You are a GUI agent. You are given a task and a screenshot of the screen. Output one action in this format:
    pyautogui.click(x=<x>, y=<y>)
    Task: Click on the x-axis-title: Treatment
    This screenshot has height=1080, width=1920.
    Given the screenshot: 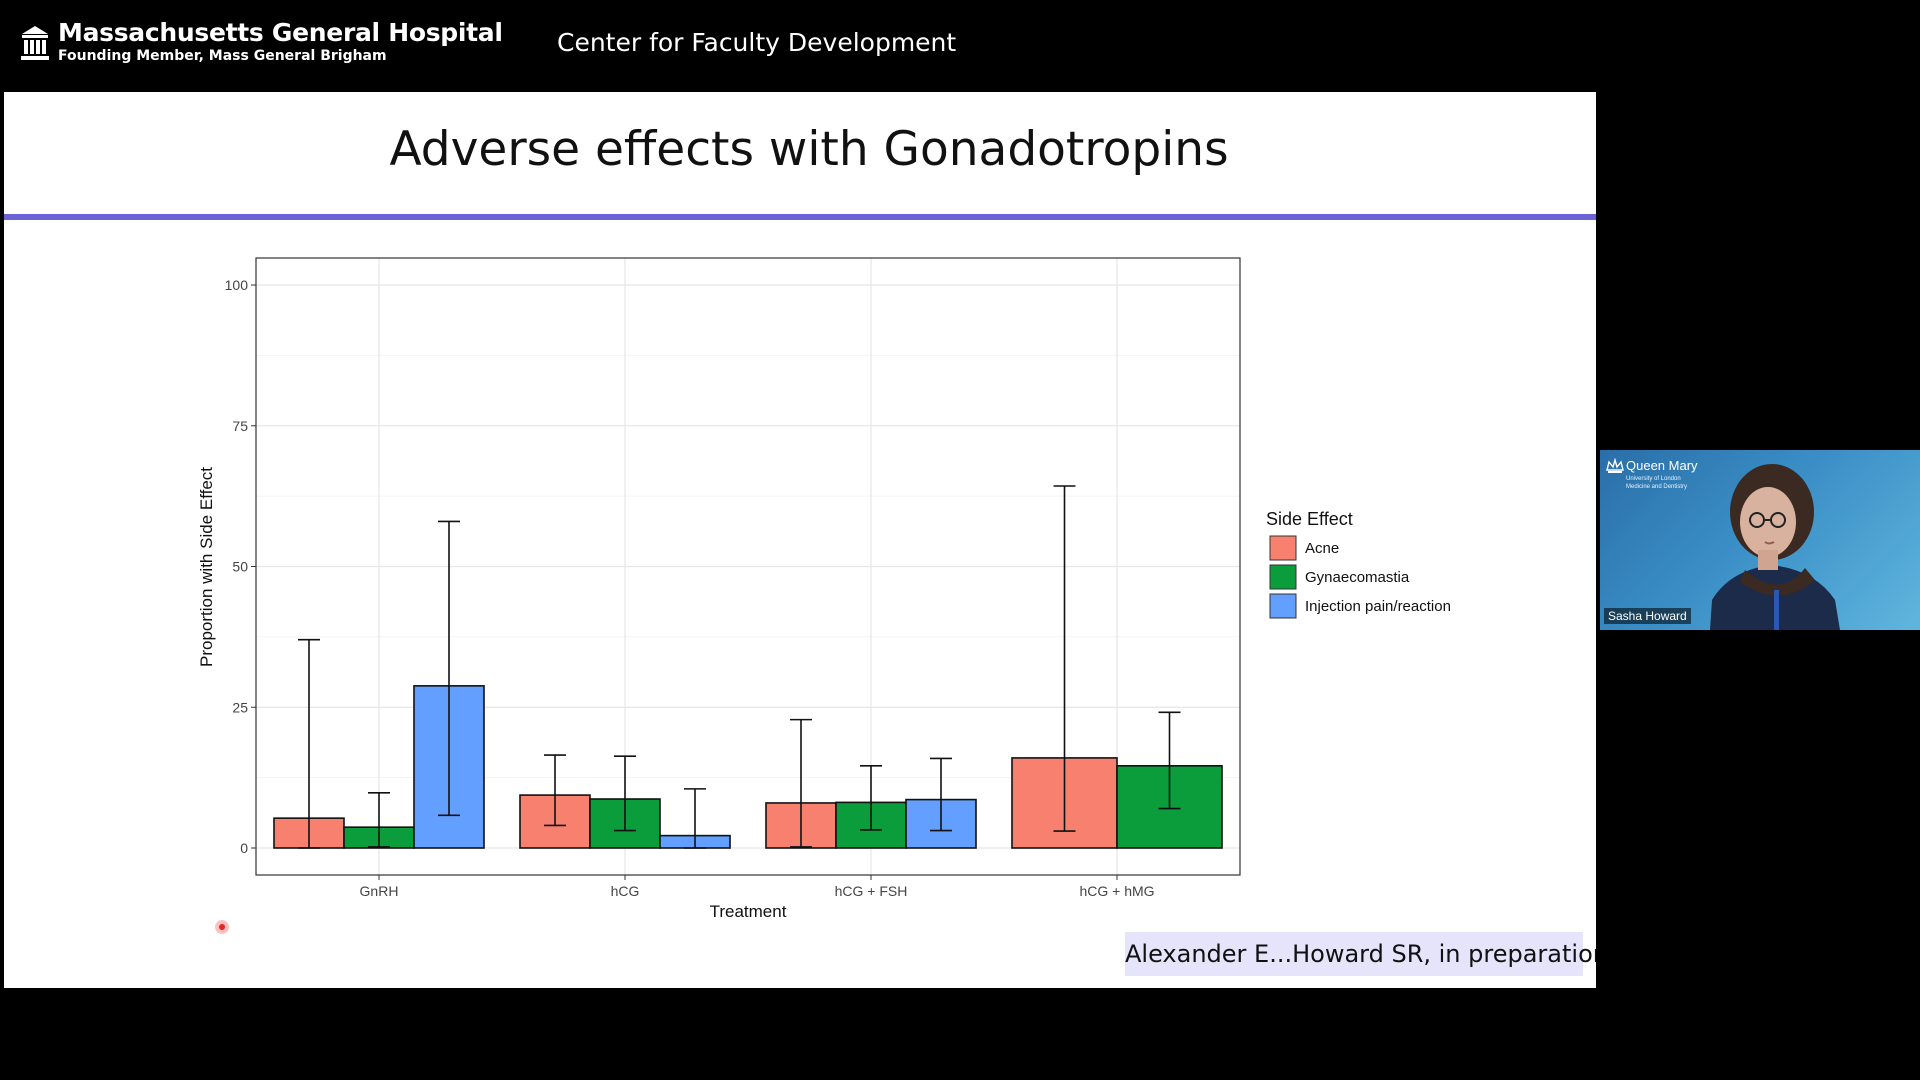 What is the action you would take?
    pyautogui.click(x=748, y=911)
    